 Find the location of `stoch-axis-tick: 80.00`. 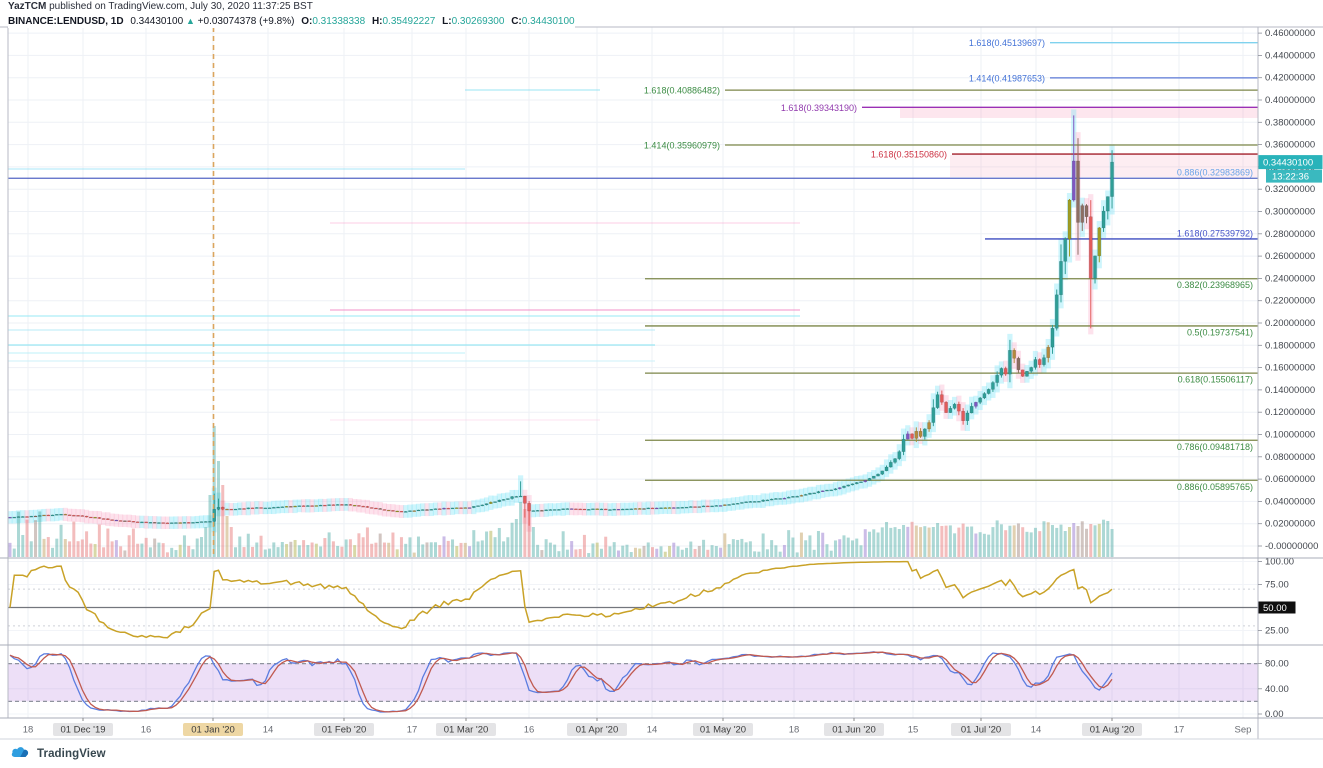

stoch-axis-tick: 80.00 is located at coordinates (1277, 664).